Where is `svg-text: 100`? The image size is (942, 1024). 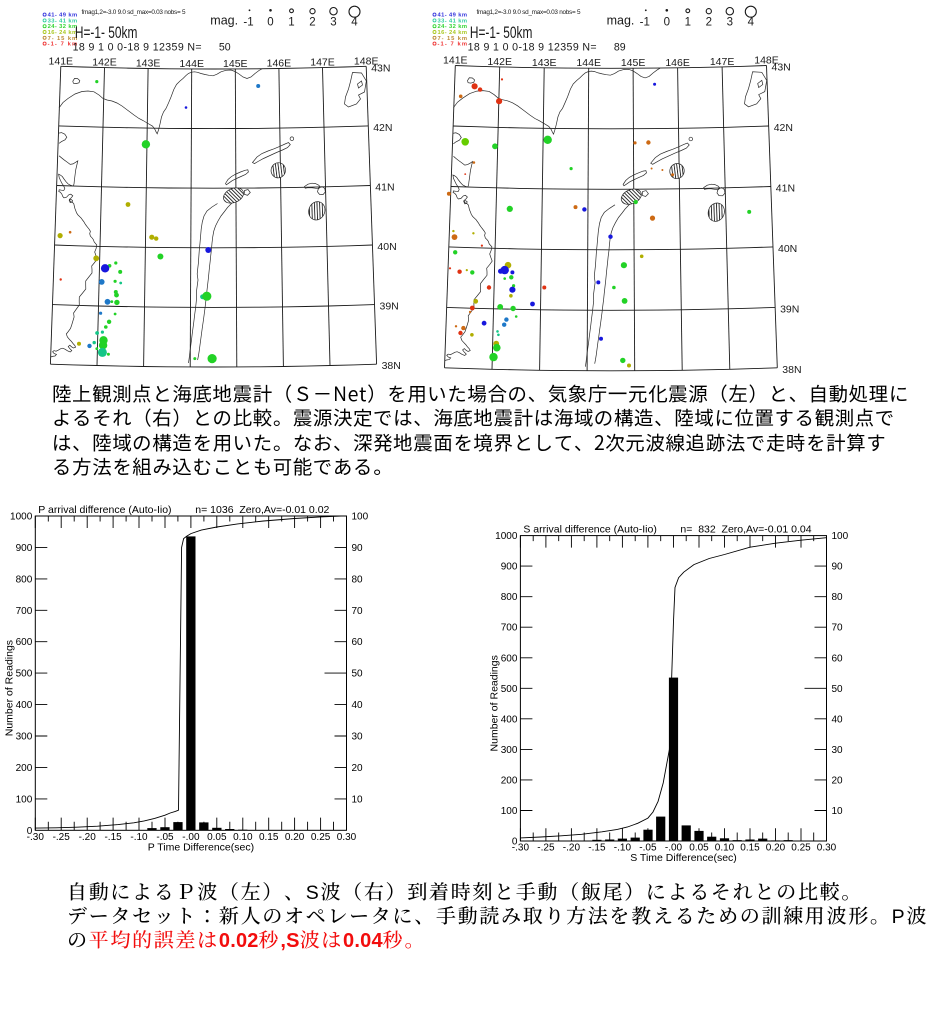
svg-text: 100 is located at coordinates (840, 536).